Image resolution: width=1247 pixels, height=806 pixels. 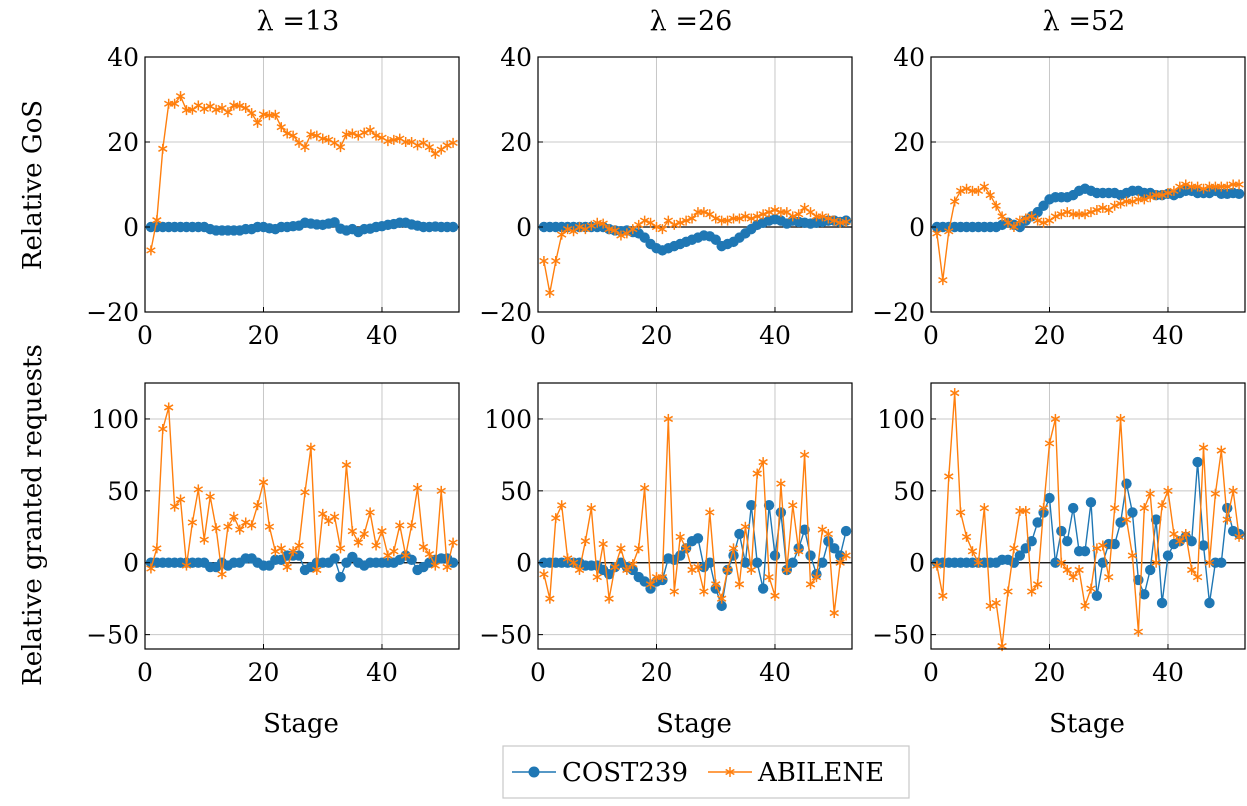 I want to click on y-tick-label: −20, so click(x=112, y=312).